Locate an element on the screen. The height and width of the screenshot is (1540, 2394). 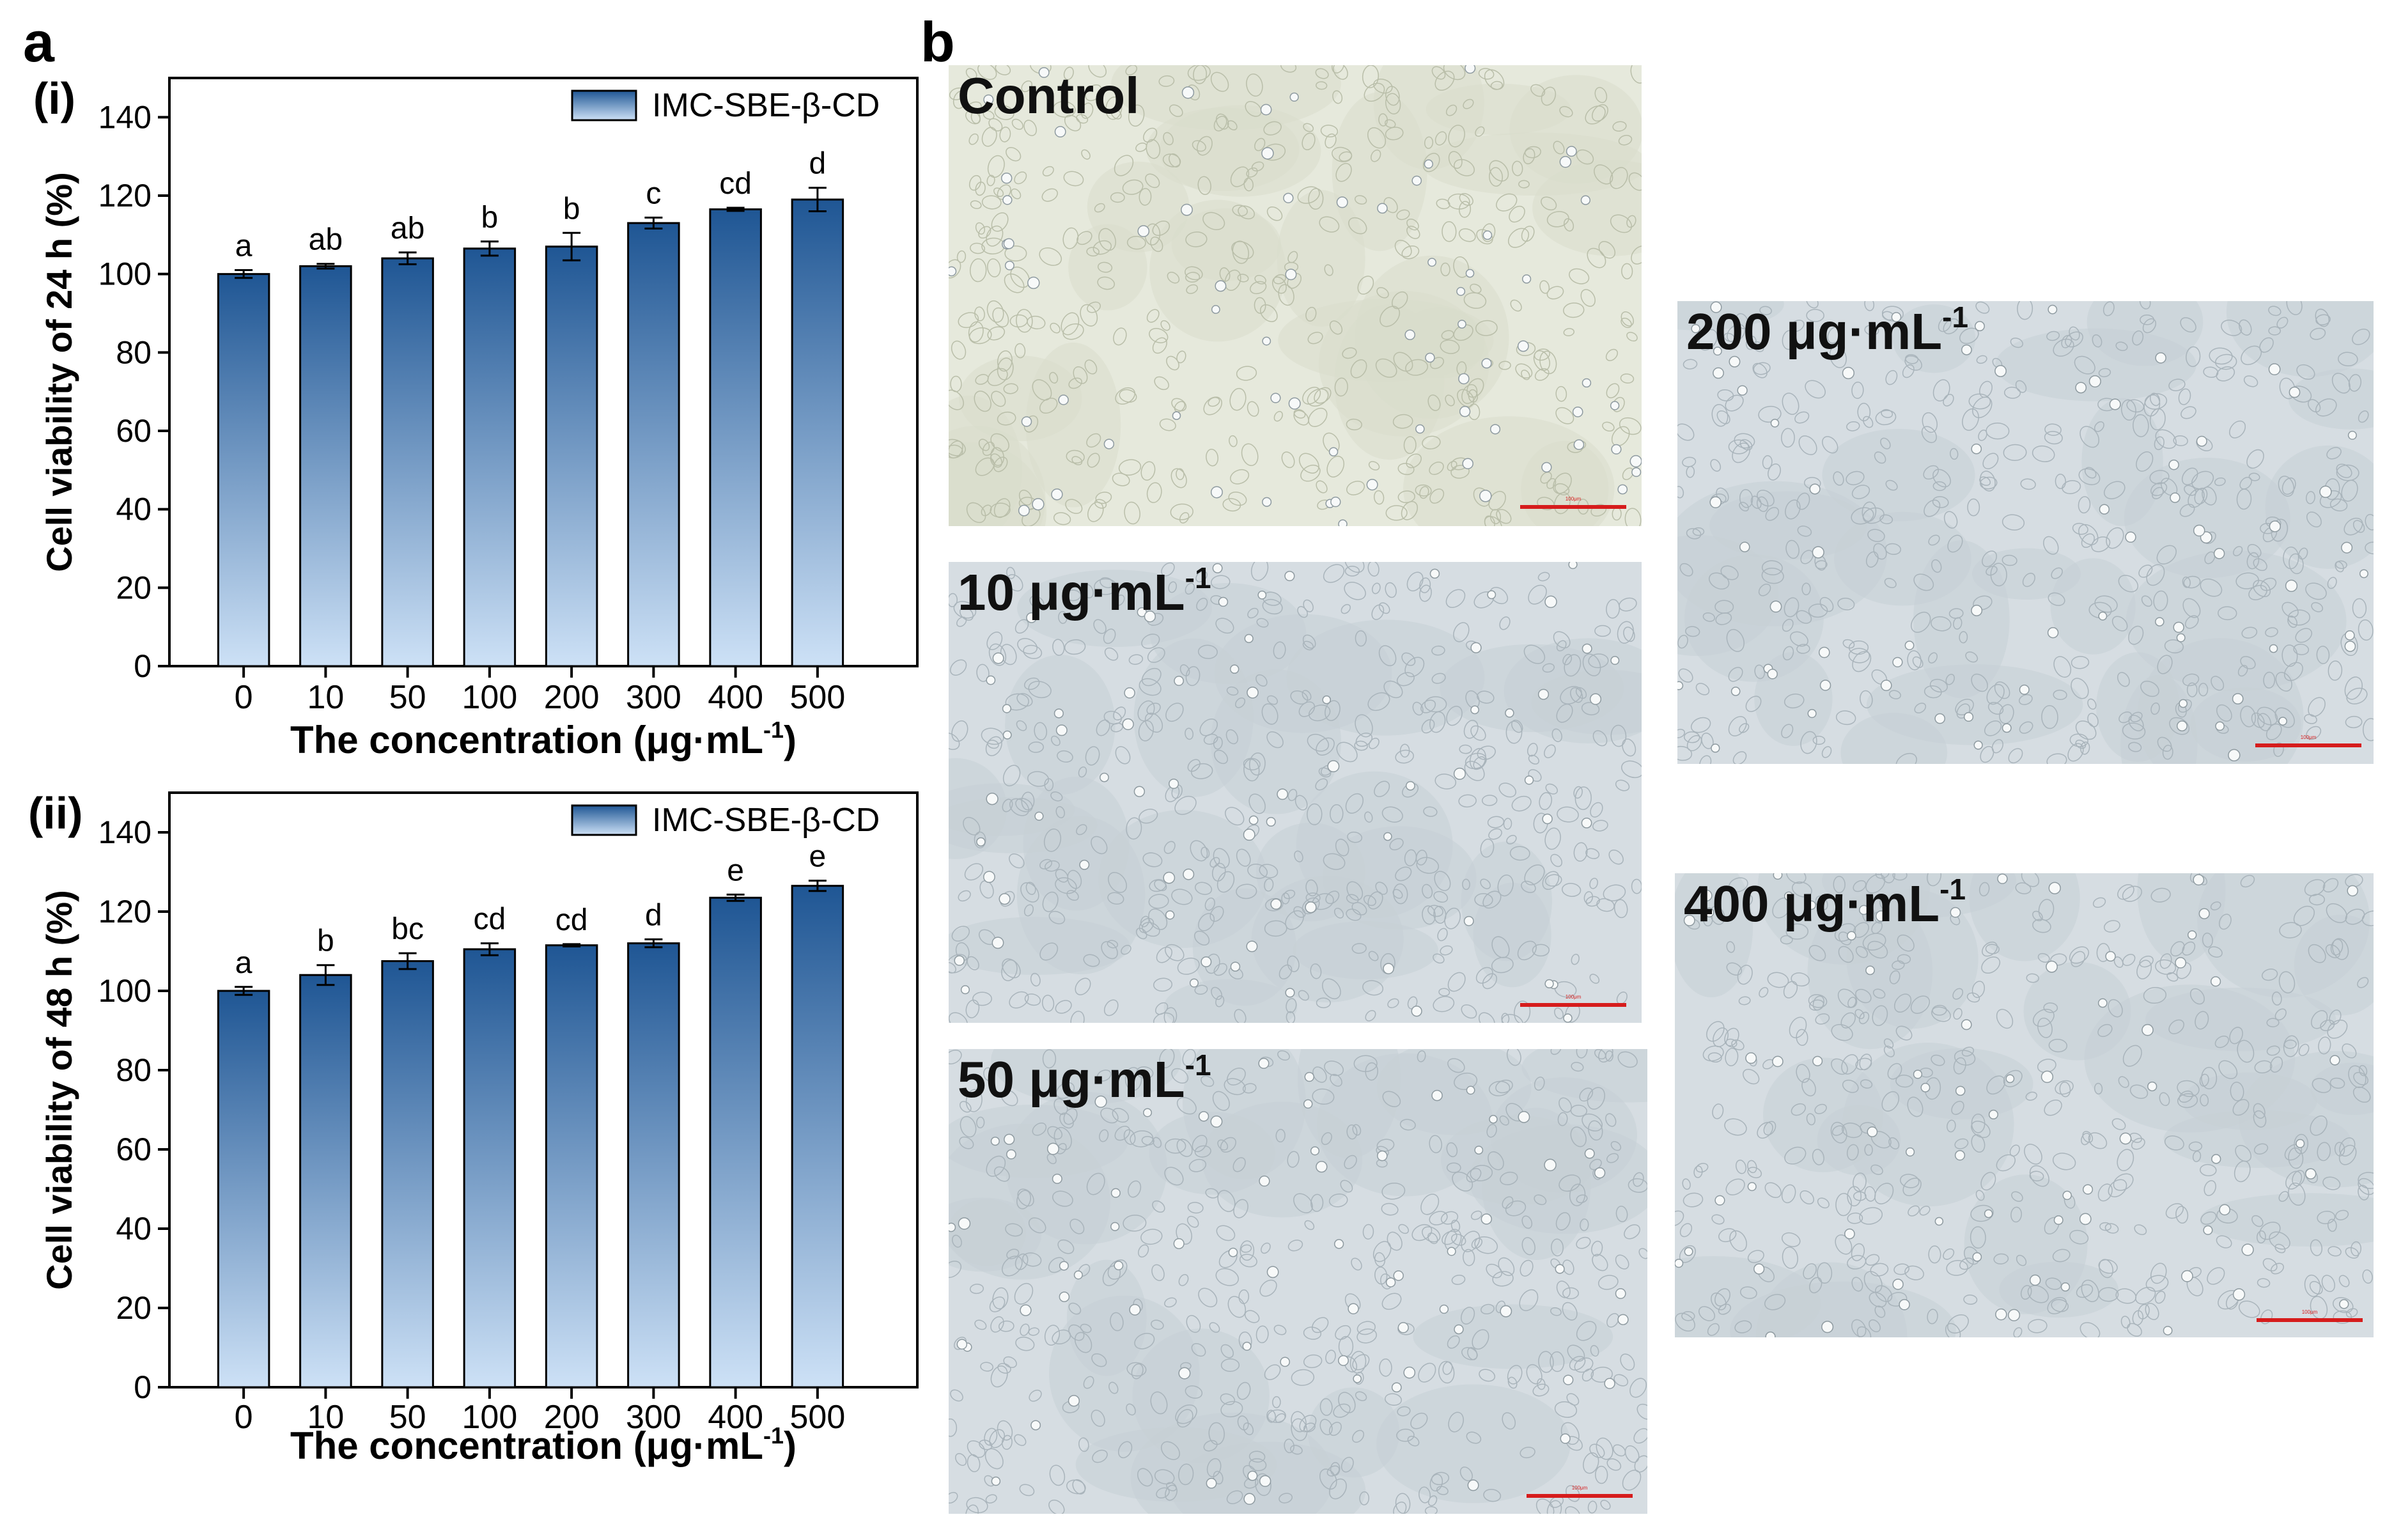
significance-letter: a is located at coordinates (244, 963).